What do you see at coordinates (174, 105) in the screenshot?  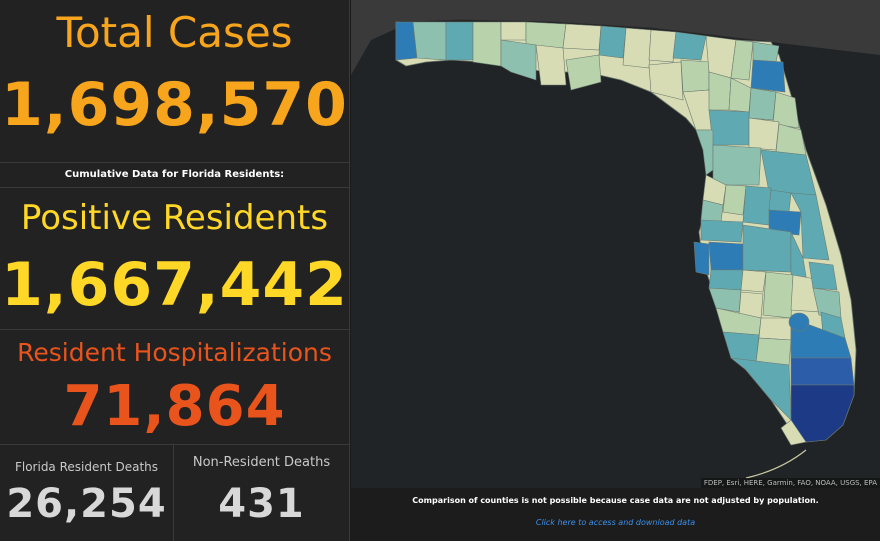 I see `total-cases-value: 1,698,570` at bounding box center [174, 105].